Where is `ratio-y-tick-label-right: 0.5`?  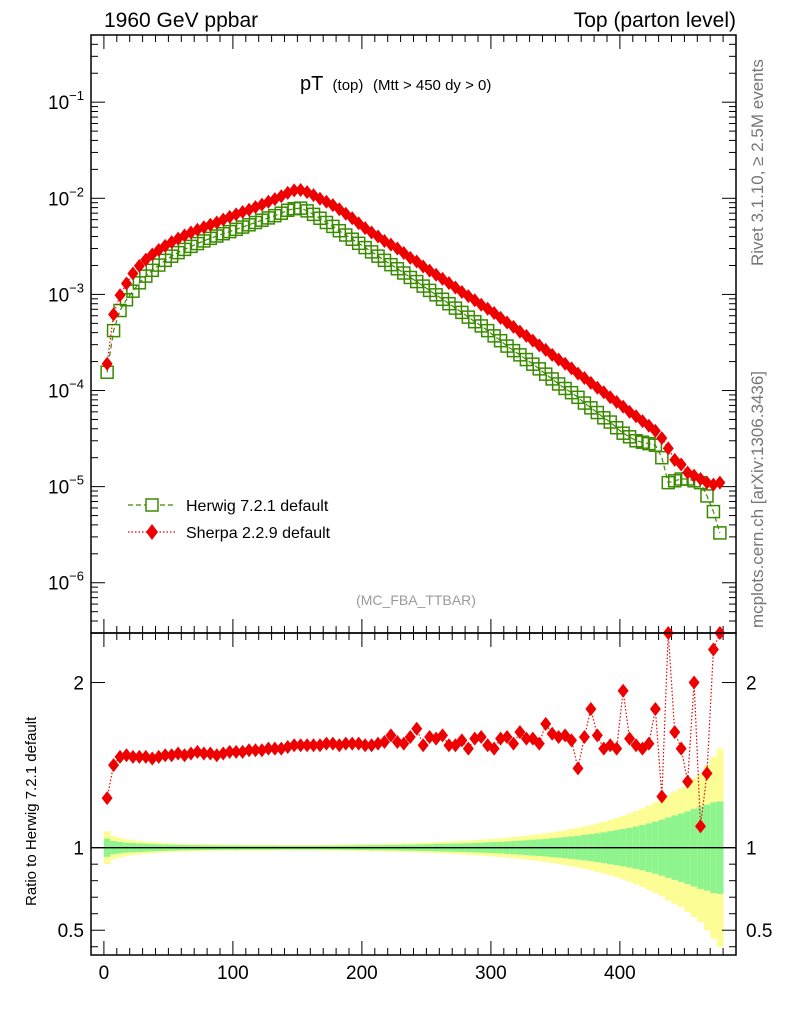 ratio-y-tick-label-right: 0.5 is located at coordinates (759, 931).